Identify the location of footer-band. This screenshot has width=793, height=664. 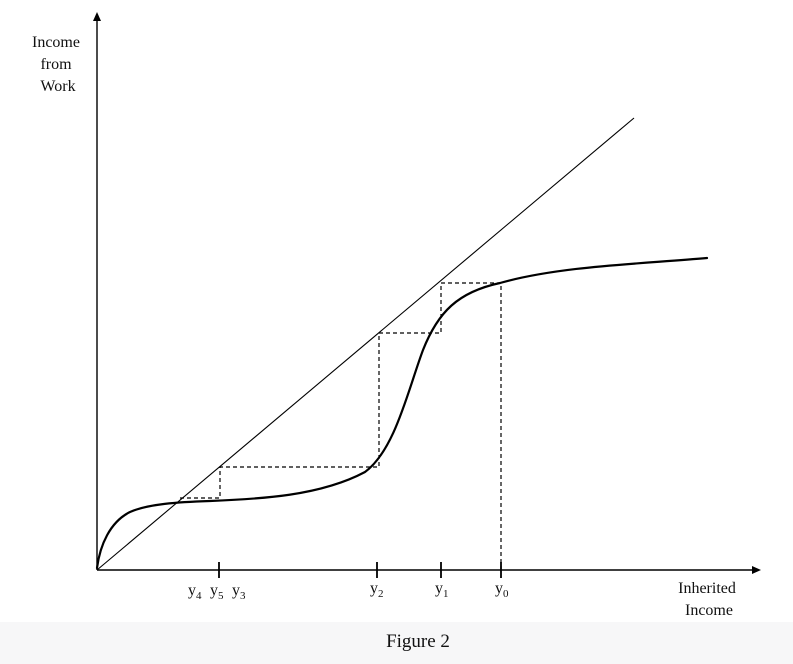
(396, 643).